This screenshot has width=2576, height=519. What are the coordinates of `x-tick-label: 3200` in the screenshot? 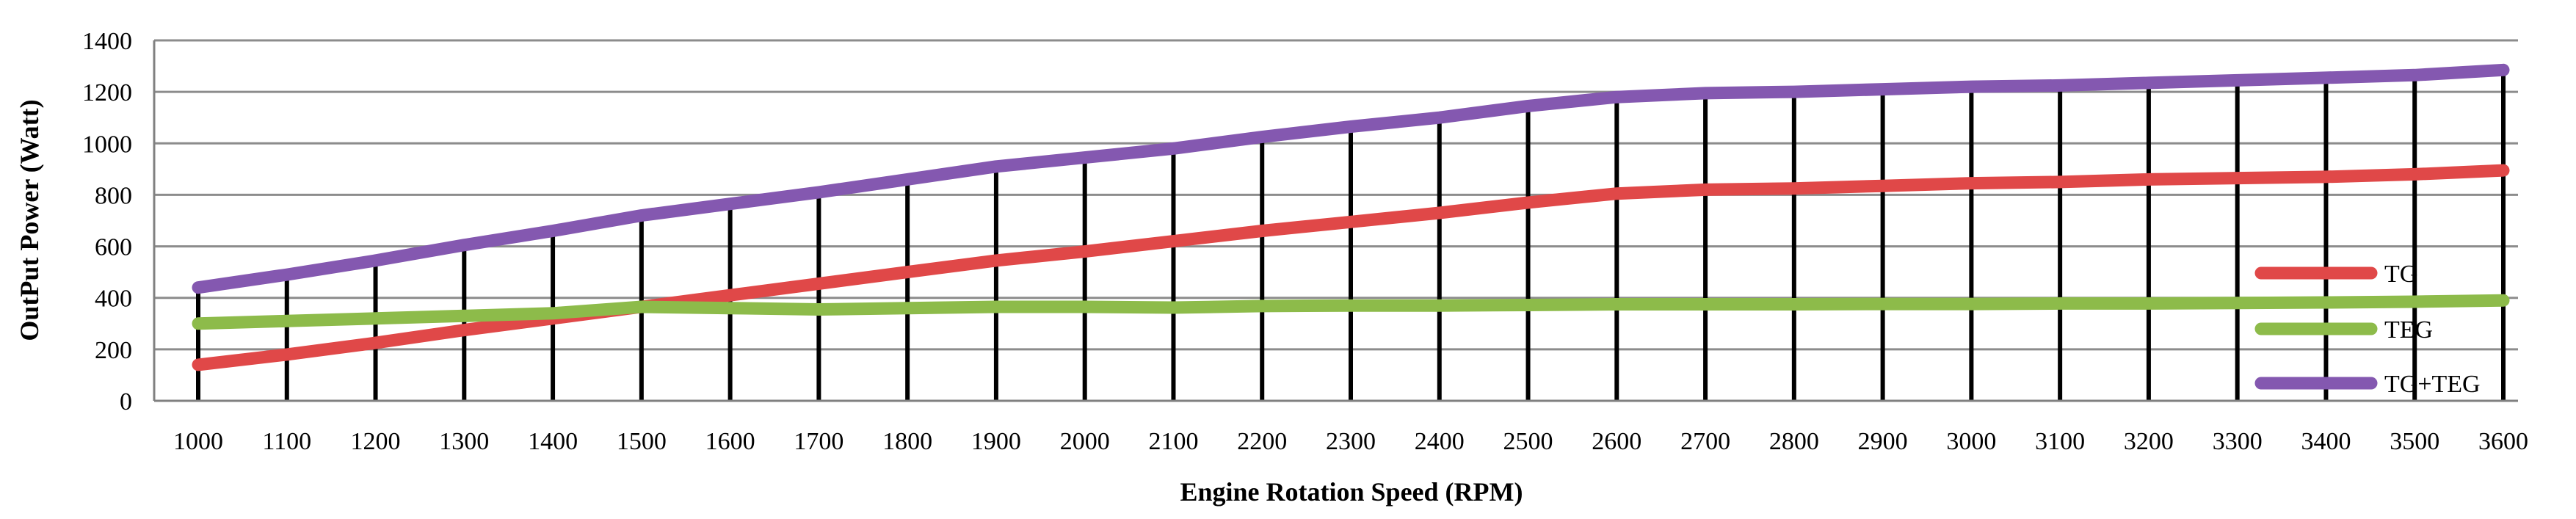 It's located at (2149, 441).